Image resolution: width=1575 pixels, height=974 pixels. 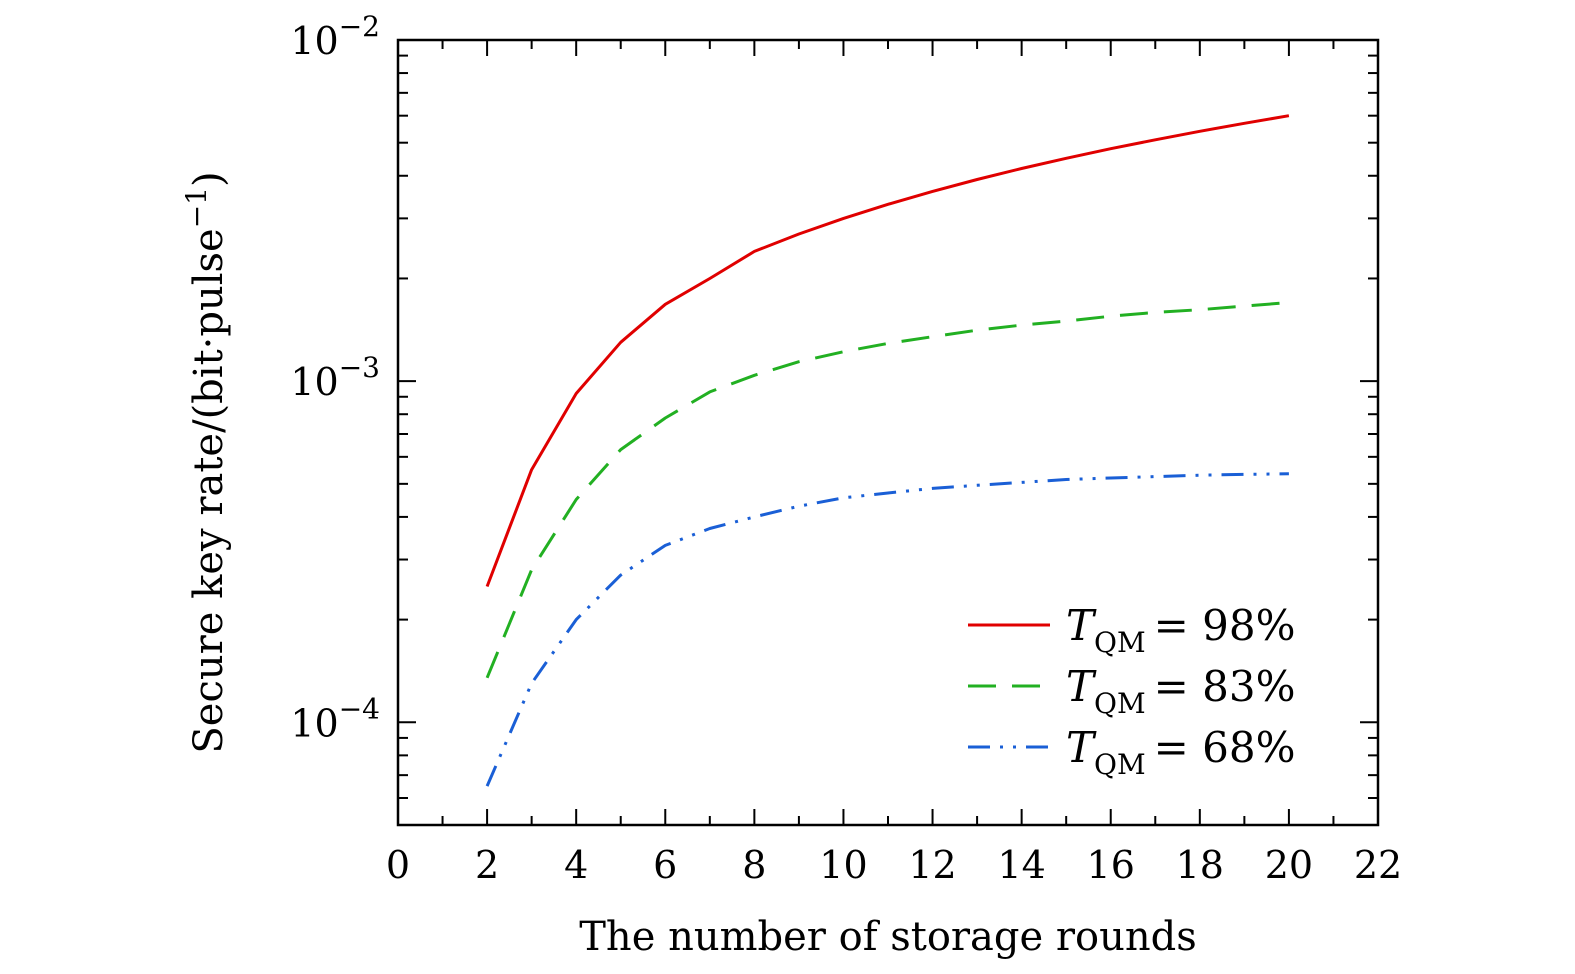 What do you see at coordinates (843, 865) in the screenshot?
I see `x-tick-label: 10` at bounding box center [843, 865].